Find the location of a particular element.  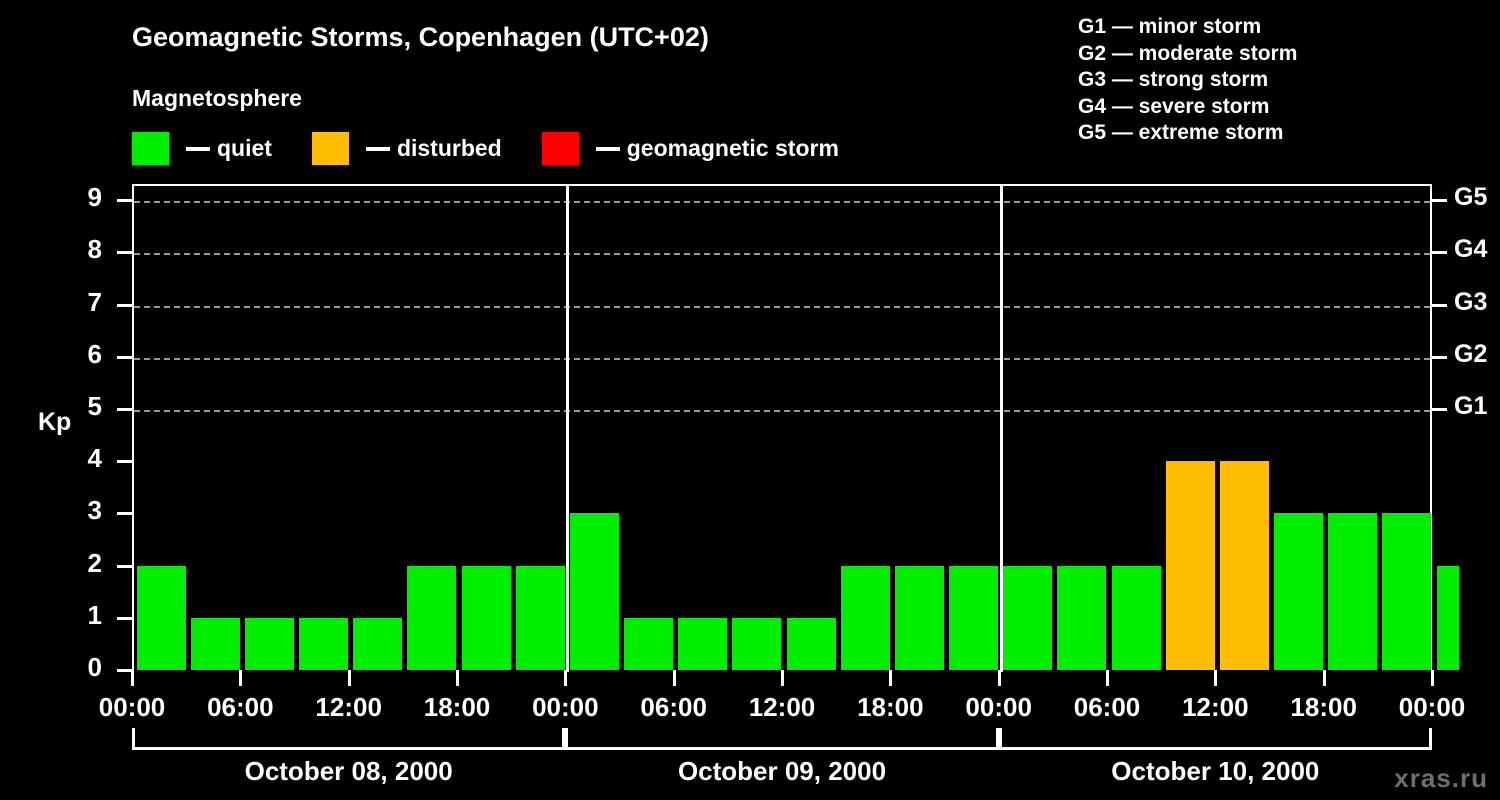

y-tick-label-9: 9 is located at coordinates (94, 197).